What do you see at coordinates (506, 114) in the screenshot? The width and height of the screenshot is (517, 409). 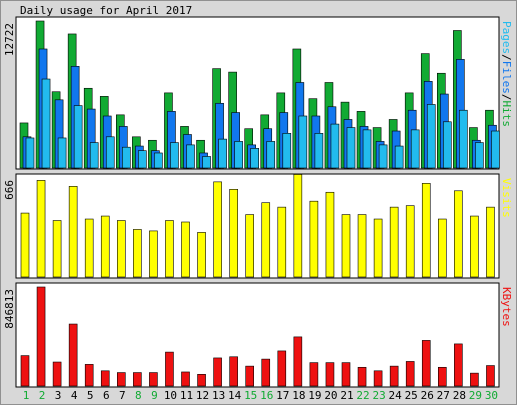 I see `ylabel-part-hits: Hits` at bounding box center [506, 114].